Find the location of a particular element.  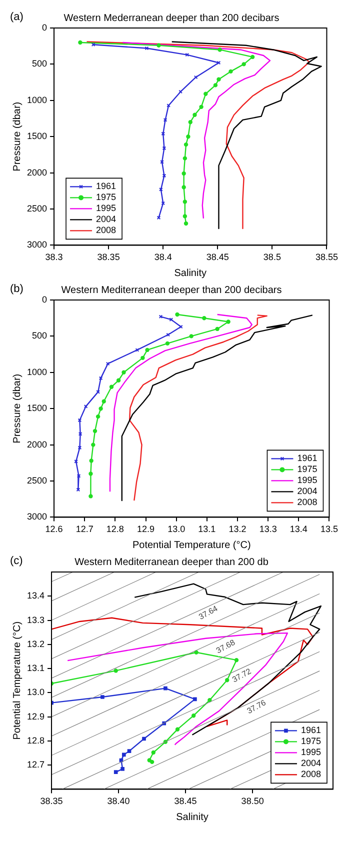

x-tick-label: 13.3 is located at coordinates (268, 529).